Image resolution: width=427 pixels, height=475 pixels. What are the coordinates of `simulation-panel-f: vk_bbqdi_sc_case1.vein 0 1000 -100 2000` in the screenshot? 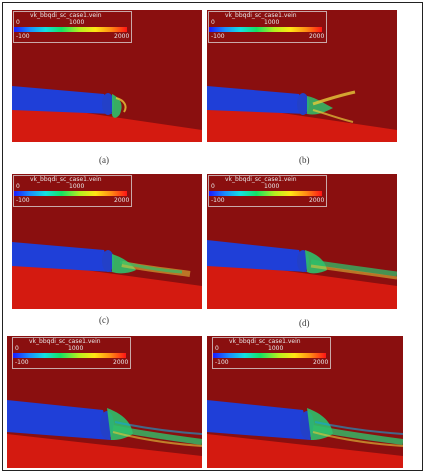 It's located at (305, 402).